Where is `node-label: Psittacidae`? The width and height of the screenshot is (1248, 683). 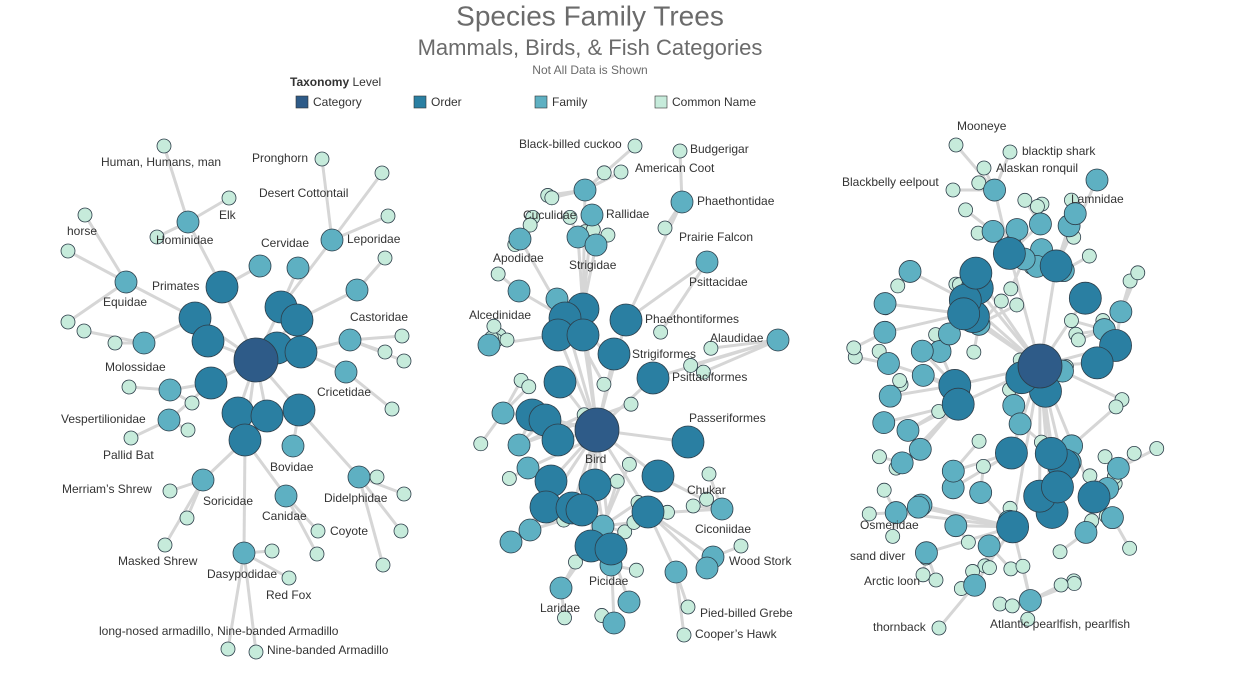 node-label: Psittacidae is located at coordinates (718, 282).